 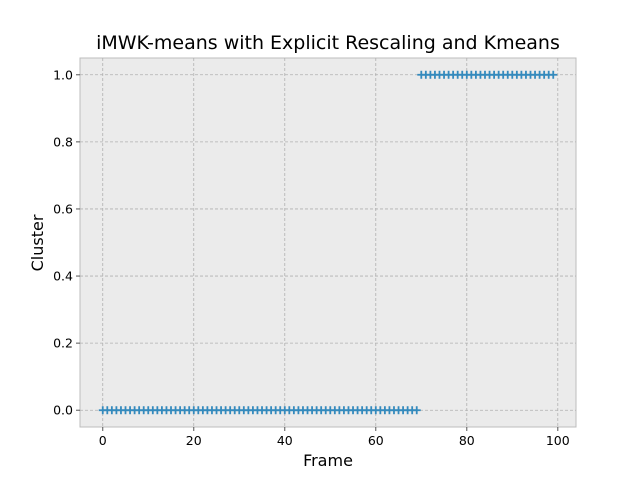 What do you see at coordinates (63, 74) in the screenshot?
I see `y-tick-label: 1.0` at bounding box center [63, 74].